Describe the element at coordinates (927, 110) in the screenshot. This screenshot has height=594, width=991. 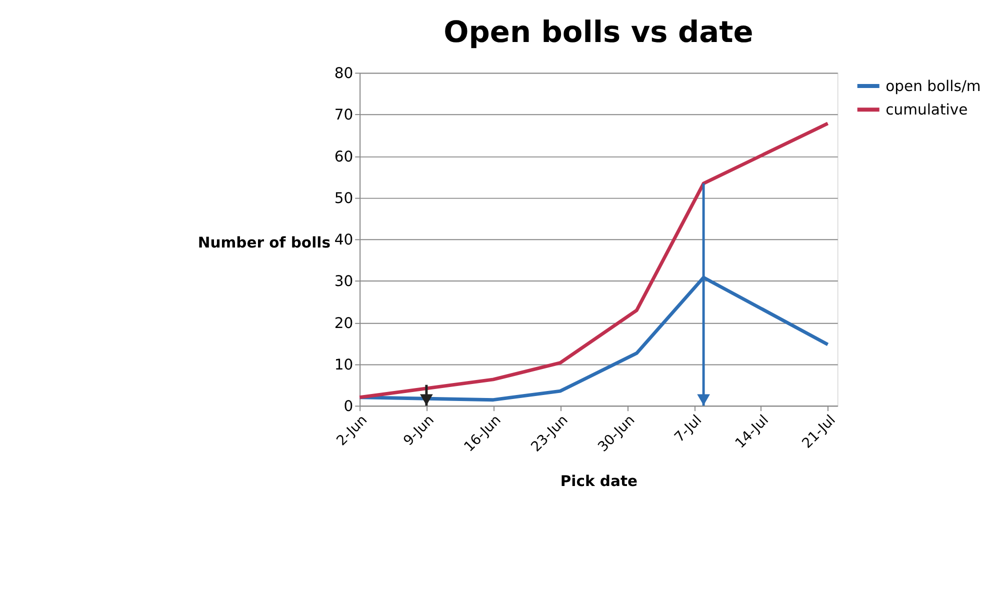
I see `legend-label: cumulative` at that location.